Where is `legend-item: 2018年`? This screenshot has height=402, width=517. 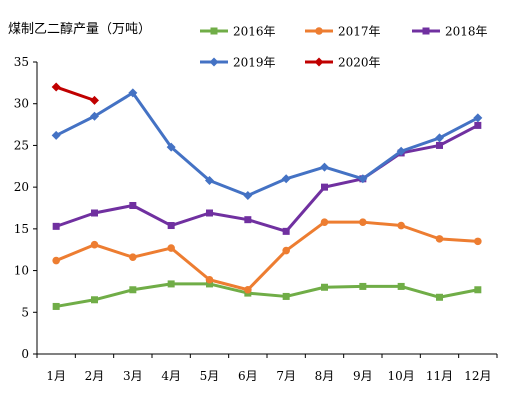 legend-item: 2018年 is located at coordinates (450, 32).